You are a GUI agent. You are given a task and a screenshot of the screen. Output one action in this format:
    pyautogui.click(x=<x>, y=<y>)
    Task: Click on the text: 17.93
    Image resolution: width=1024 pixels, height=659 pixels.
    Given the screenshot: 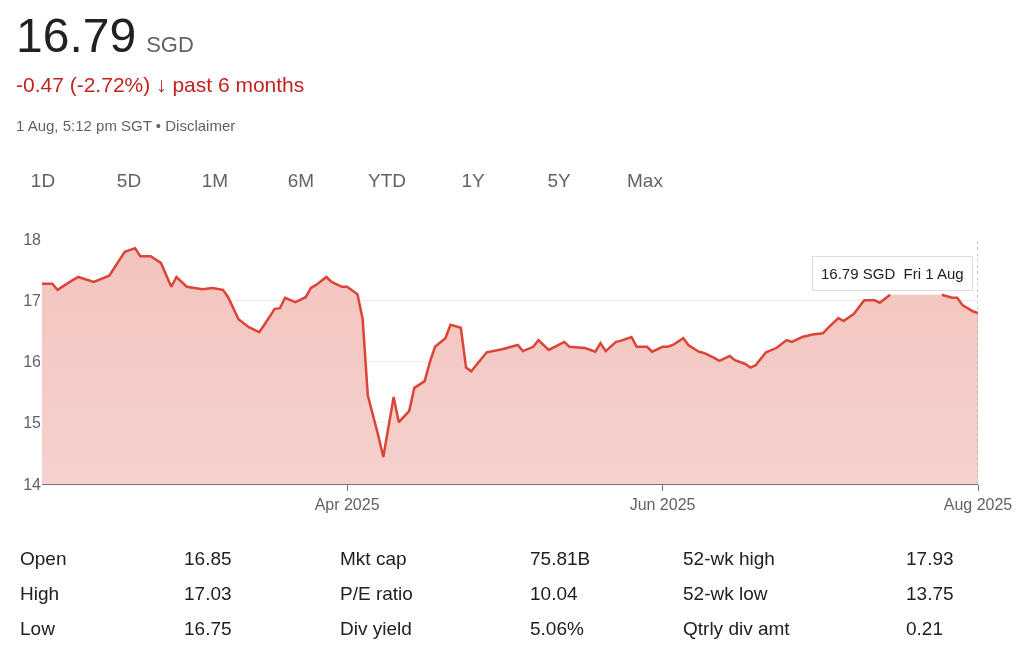 What is the action you would take?
    pyautogui.click(x=930, y=559)
    